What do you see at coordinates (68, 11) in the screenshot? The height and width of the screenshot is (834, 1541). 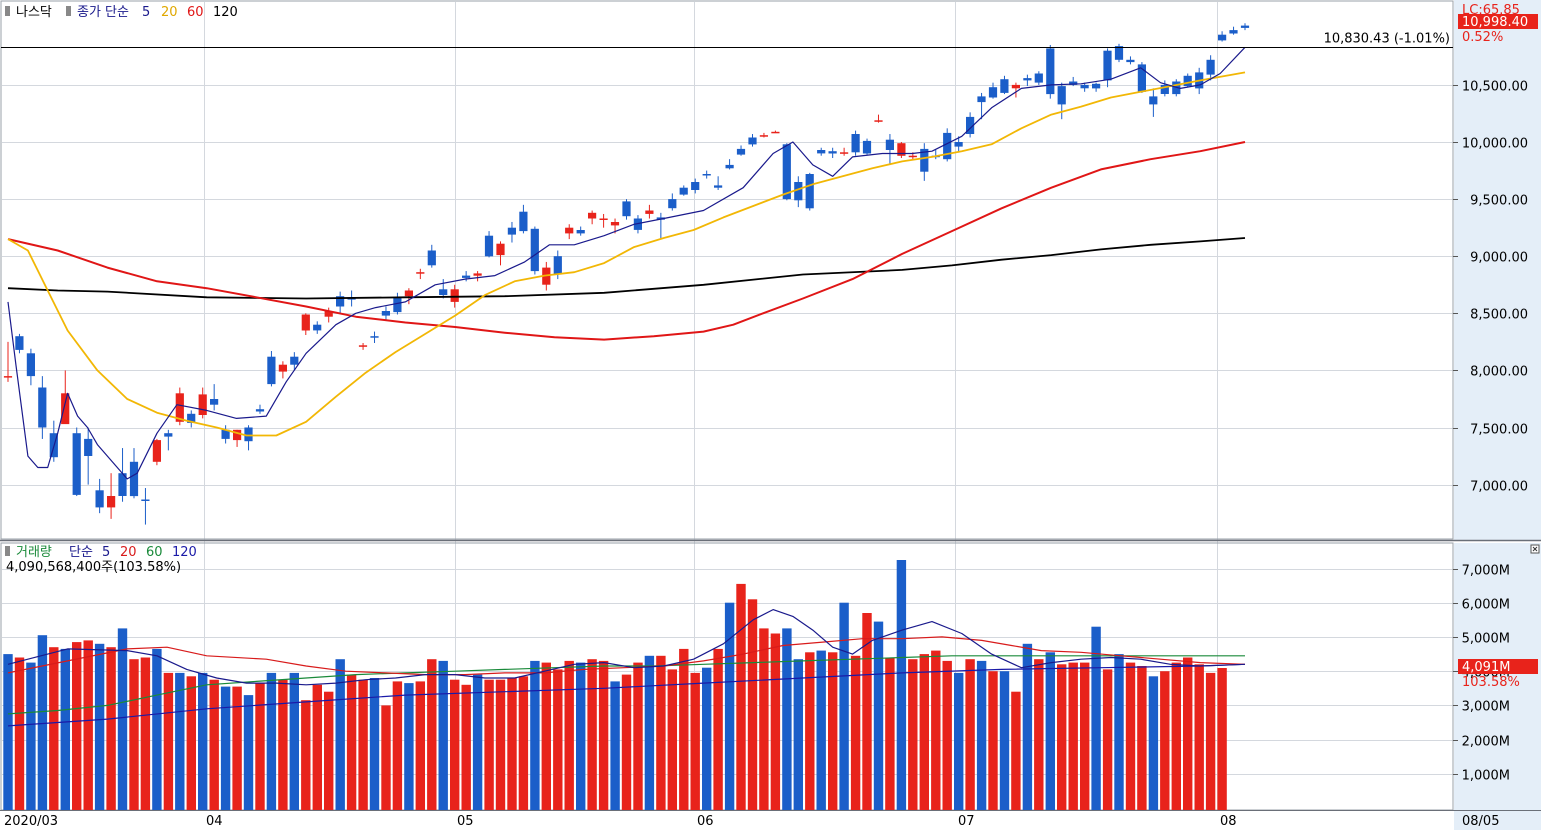 I see `legend-square-icon` at bounding box center [68, 11].